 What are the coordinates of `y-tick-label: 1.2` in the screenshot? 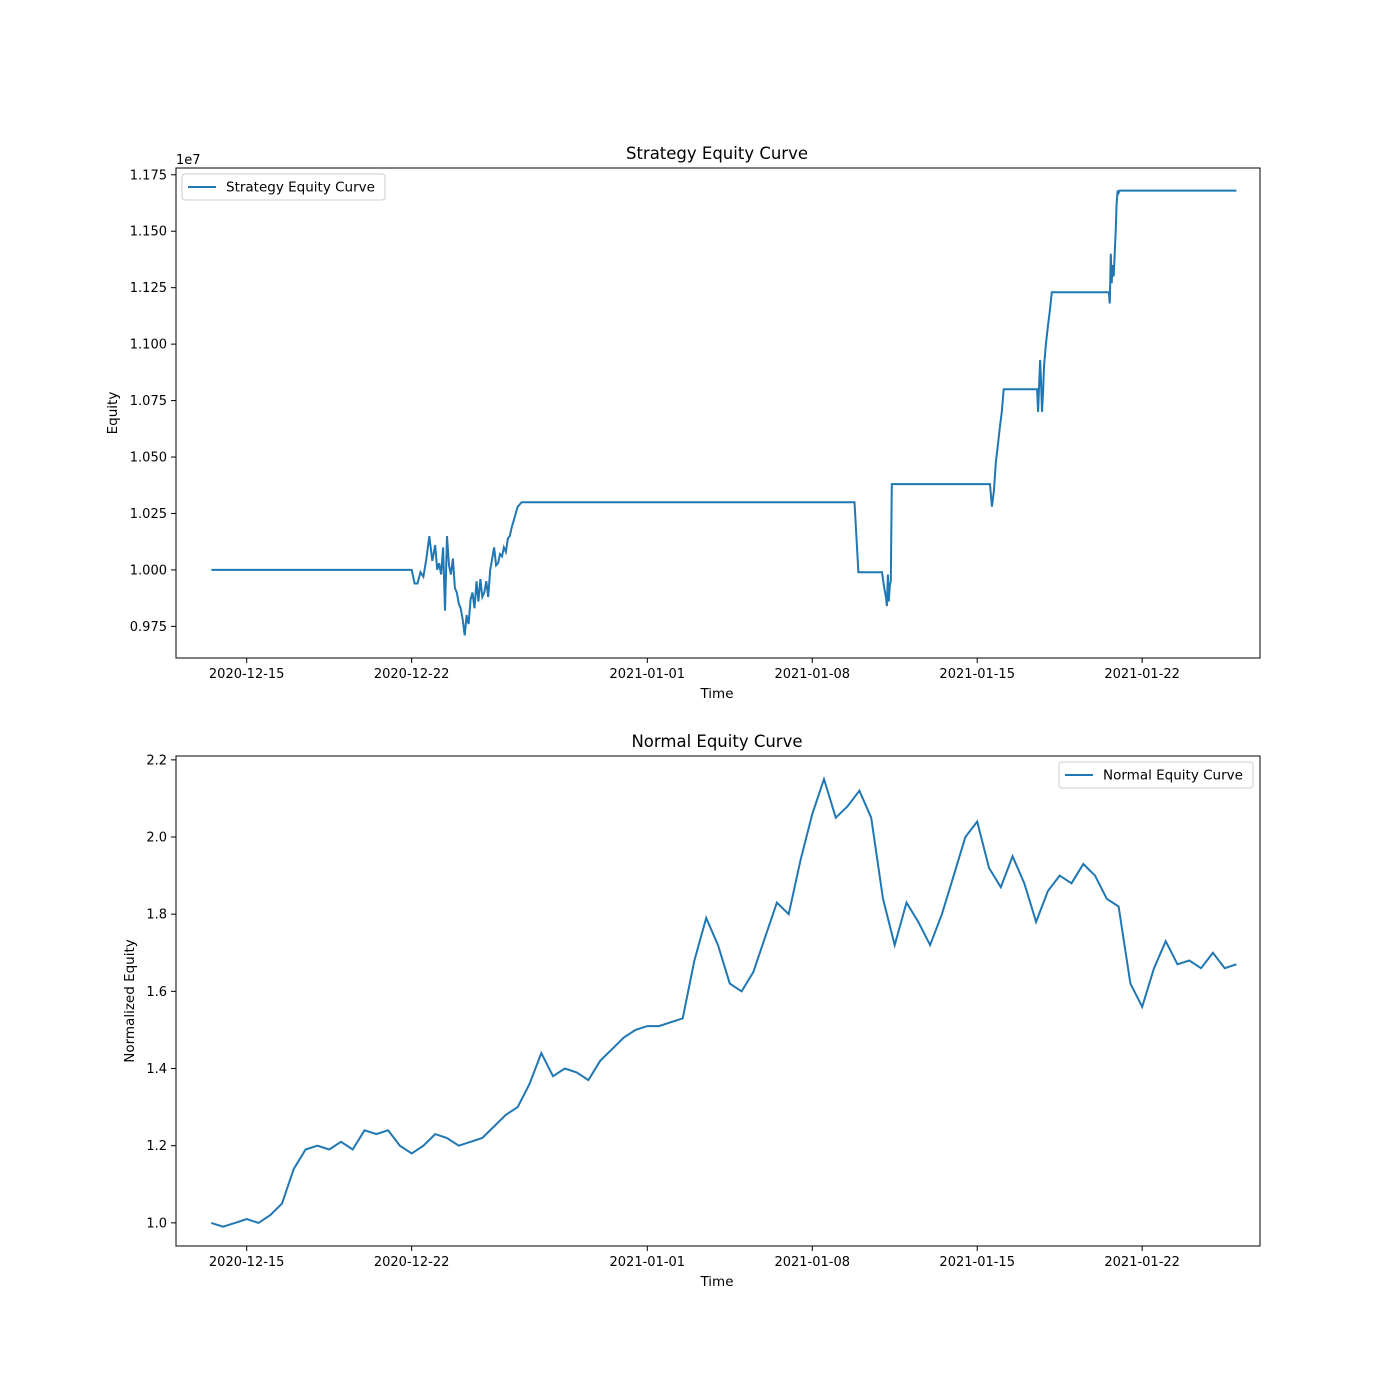 It's located at (156, 1146).